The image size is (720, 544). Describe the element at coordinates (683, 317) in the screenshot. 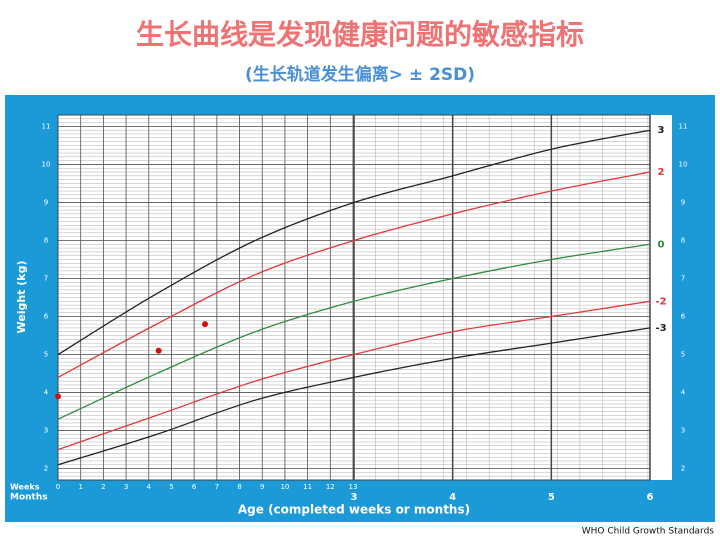

I see `y-tick-label-right: 6` at that location.